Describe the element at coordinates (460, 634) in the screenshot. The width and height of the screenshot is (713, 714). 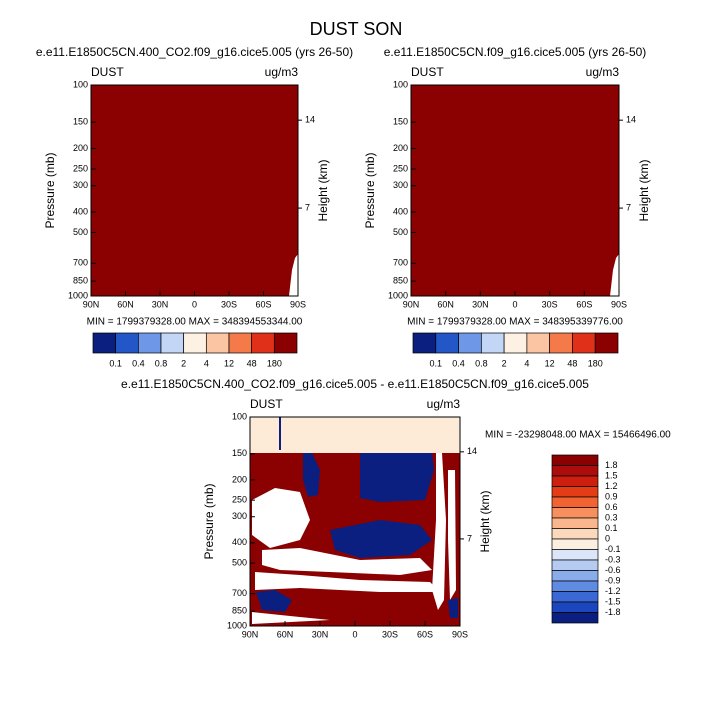
I see `x-tick-label: 90S` at that location.